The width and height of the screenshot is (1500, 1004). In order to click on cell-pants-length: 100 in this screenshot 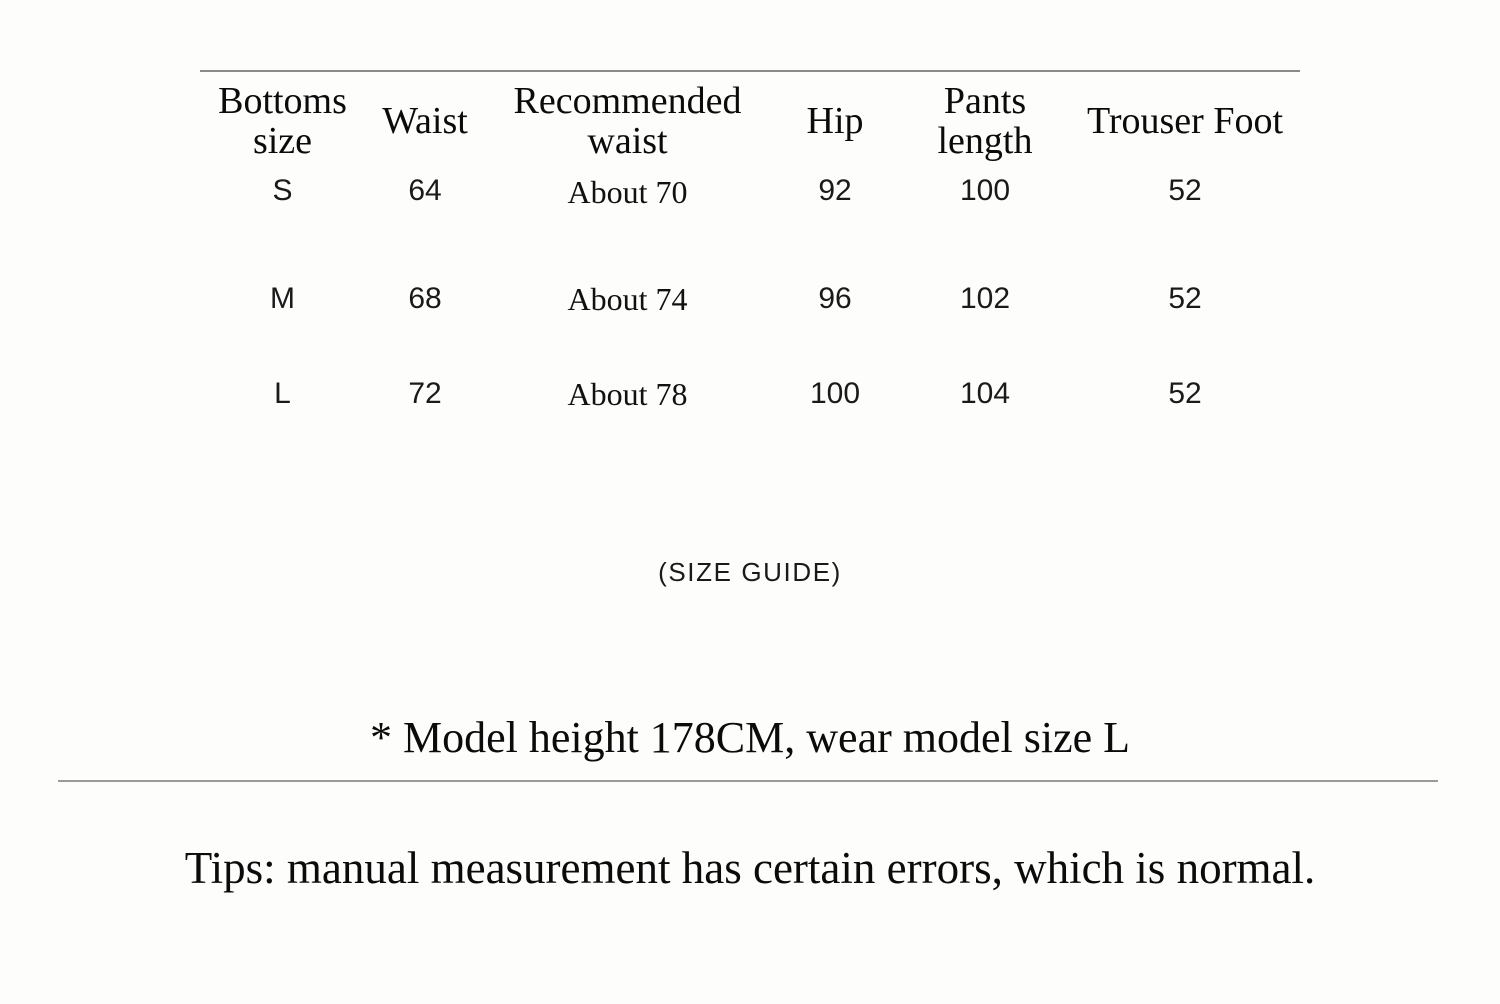, I will do `click(985, 190)`.